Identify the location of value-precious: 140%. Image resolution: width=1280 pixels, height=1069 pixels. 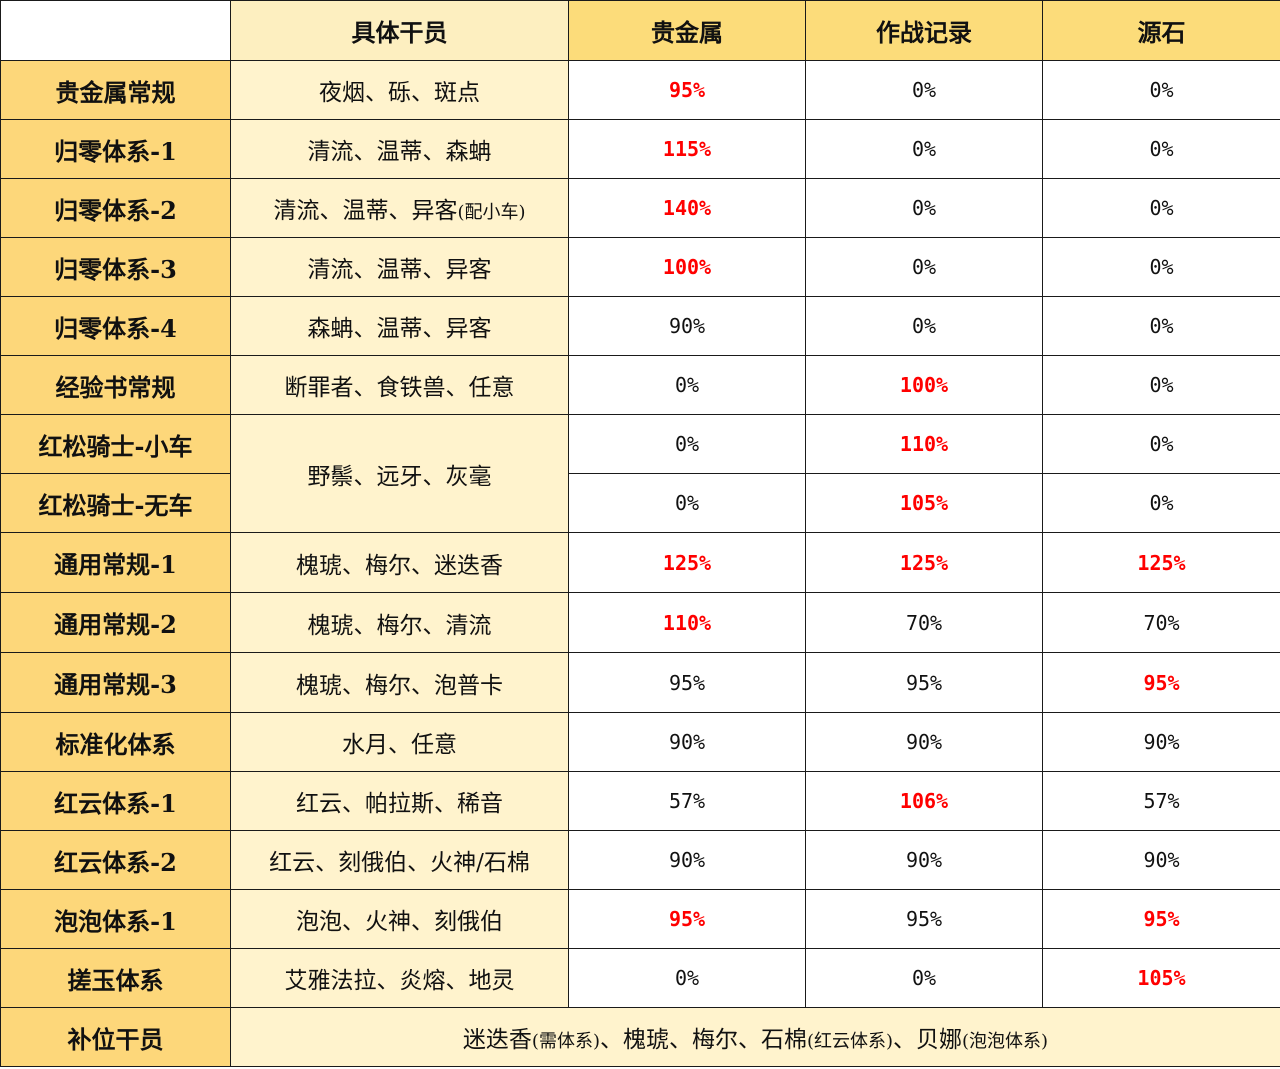
(687, 208).